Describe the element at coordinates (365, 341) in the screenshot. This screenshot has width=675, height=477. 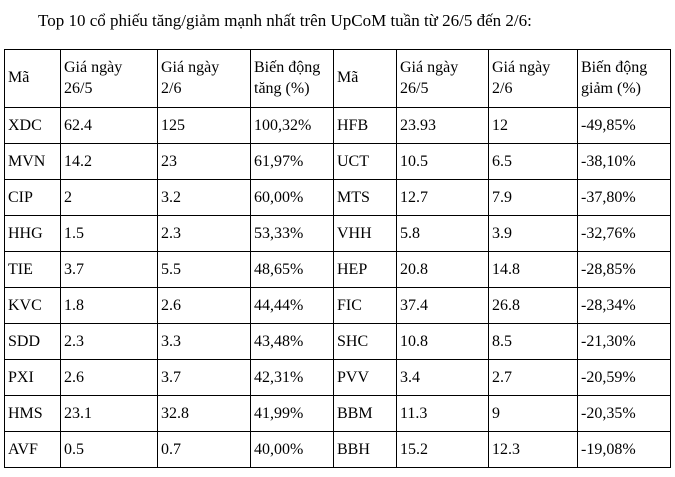
I see `ticker-cell: SHC` at that location.